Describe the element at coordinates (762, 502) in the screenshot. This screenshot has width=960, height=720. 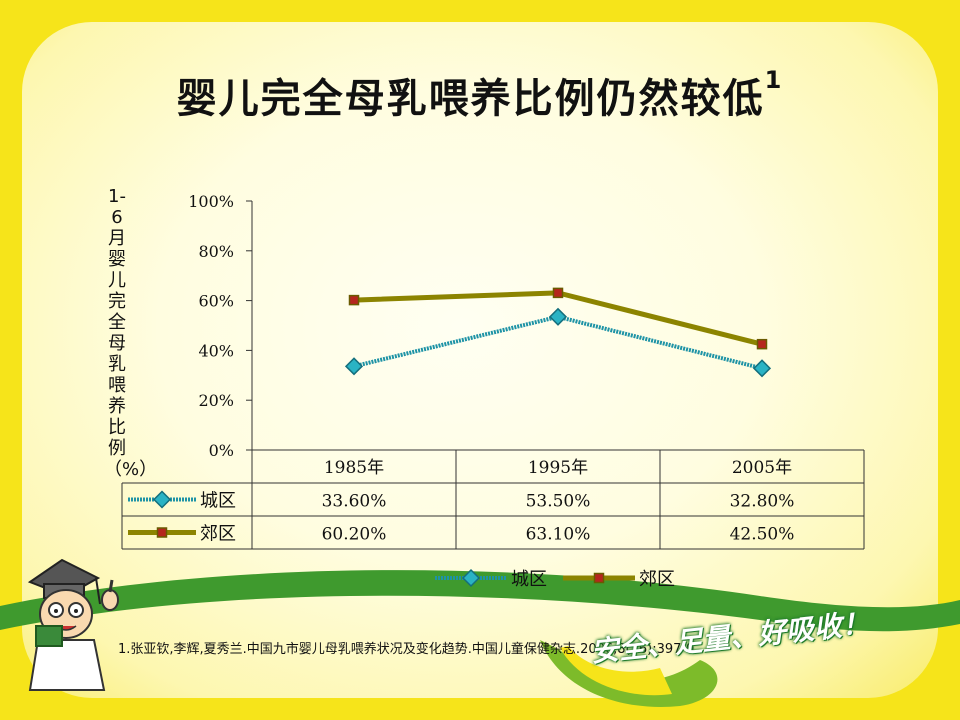
I see `data-label: 32.80%` at that location.